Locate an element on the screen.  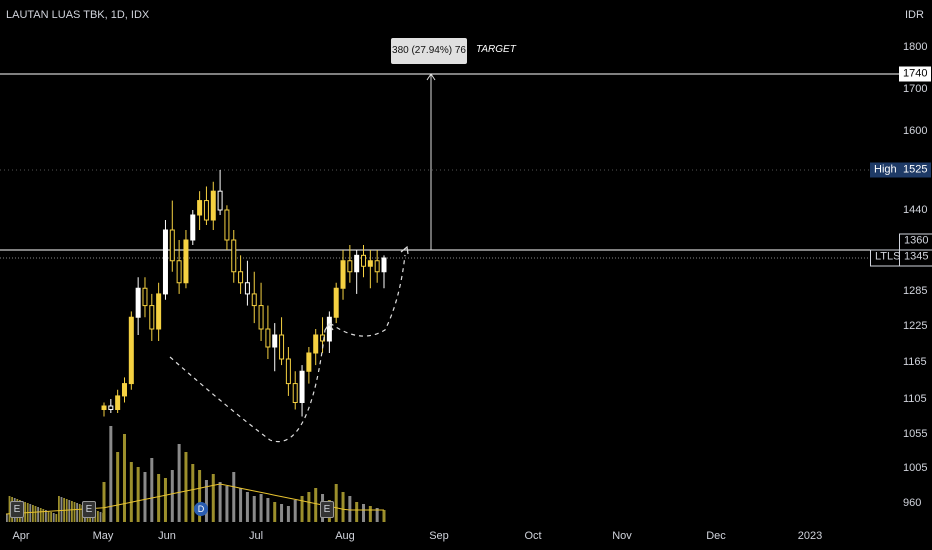
volume-ma-line is located at coordinates (194, 499).